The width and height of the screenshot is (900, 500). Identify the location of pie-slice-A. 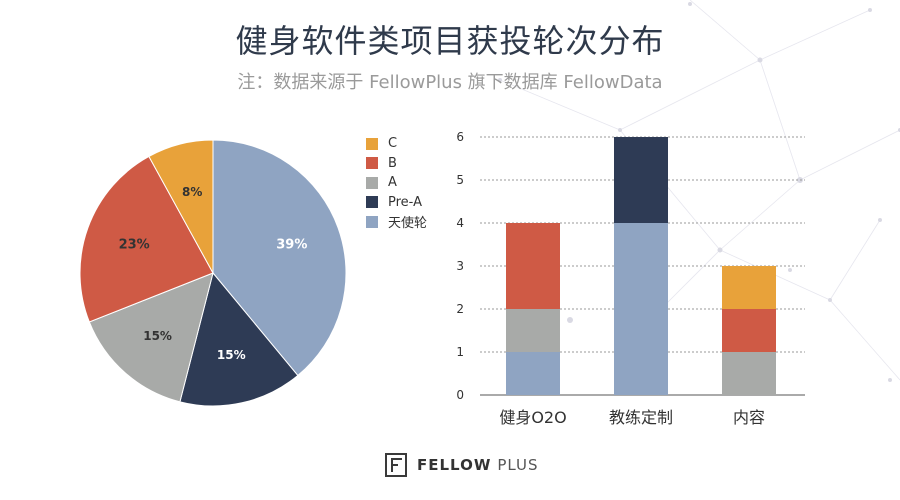
(151, 337).